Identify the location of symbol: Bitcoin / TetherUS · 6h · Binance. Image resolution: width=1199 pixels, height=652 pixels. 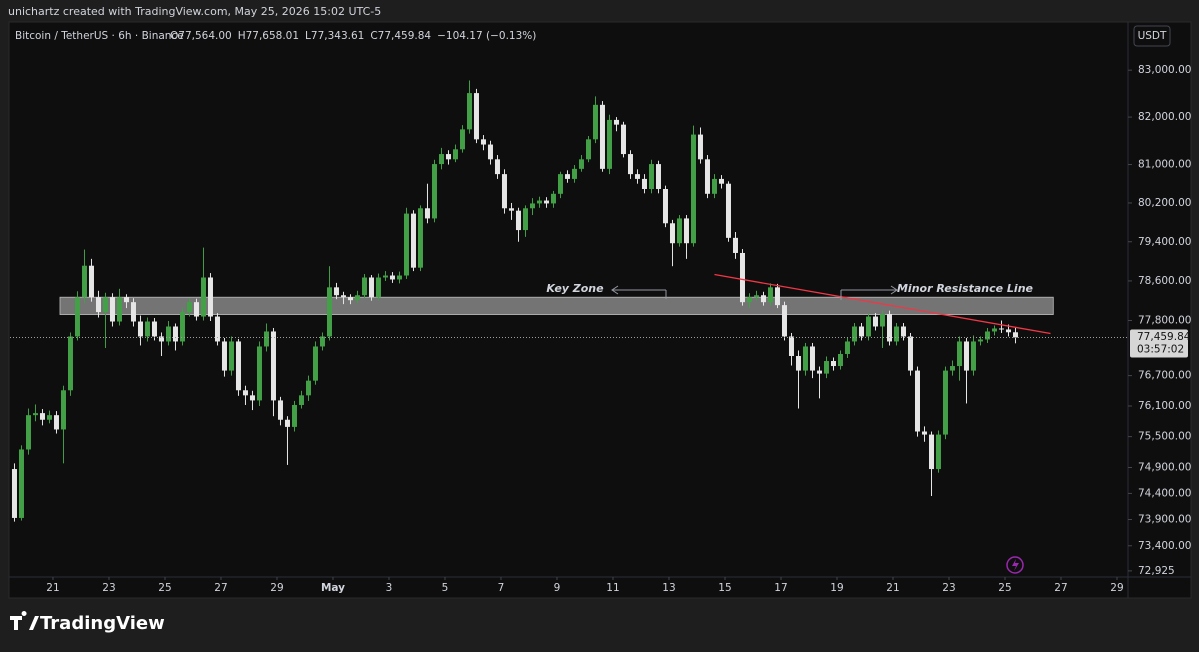
(99, 36).